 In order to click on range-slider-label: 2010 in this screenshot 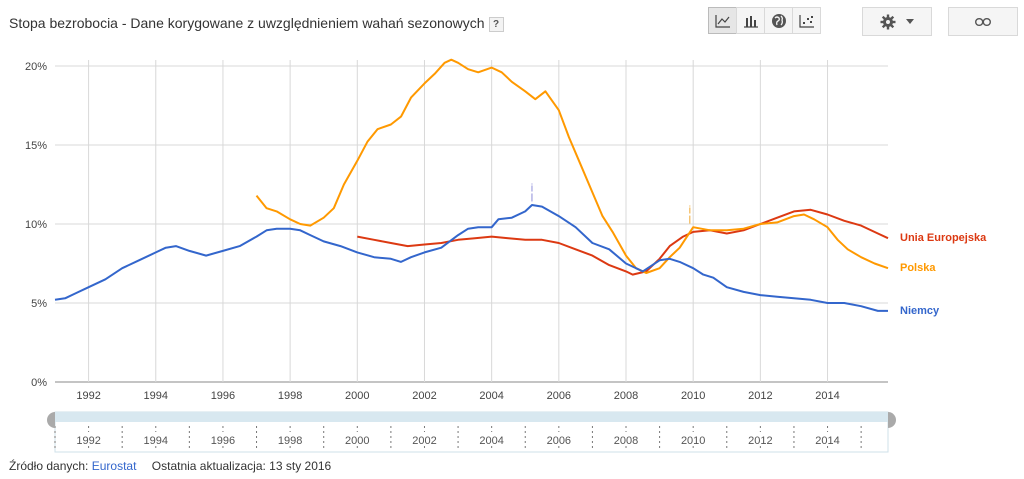, I will do `click(693, 441)`.